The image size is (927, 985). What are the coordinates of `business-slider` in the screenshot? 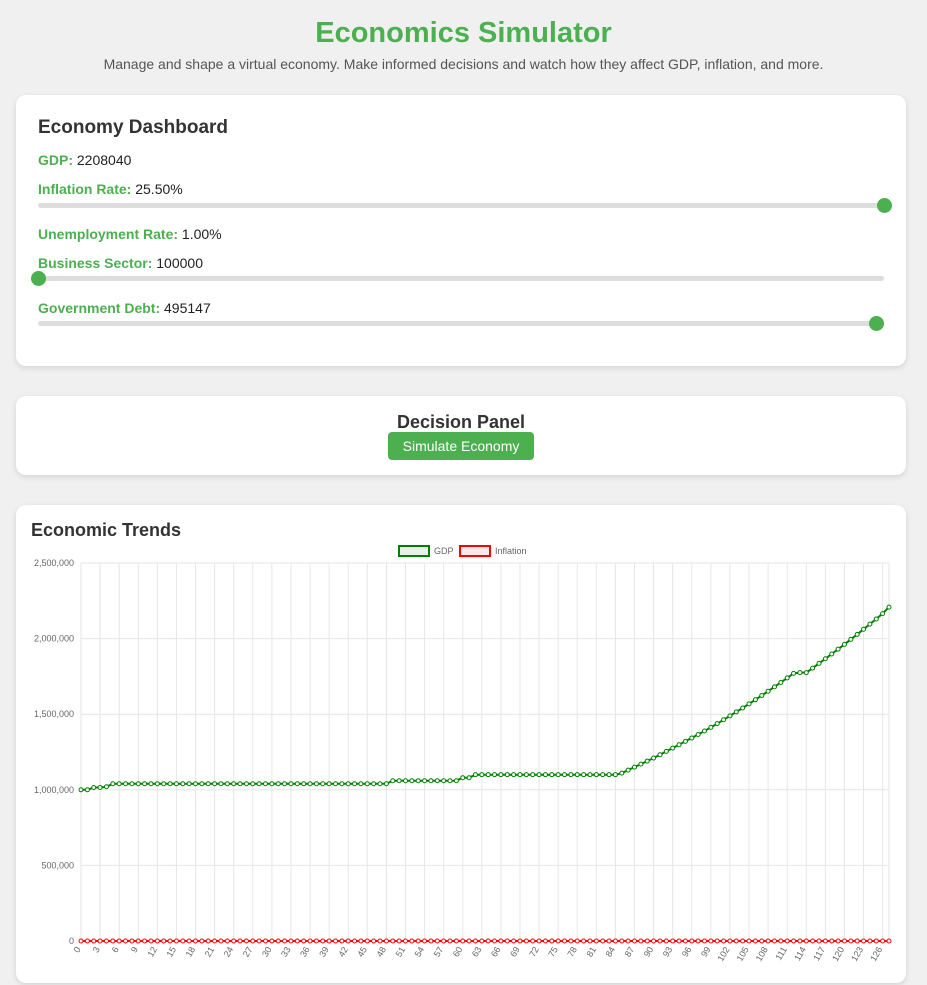 It's located at (457, 278).